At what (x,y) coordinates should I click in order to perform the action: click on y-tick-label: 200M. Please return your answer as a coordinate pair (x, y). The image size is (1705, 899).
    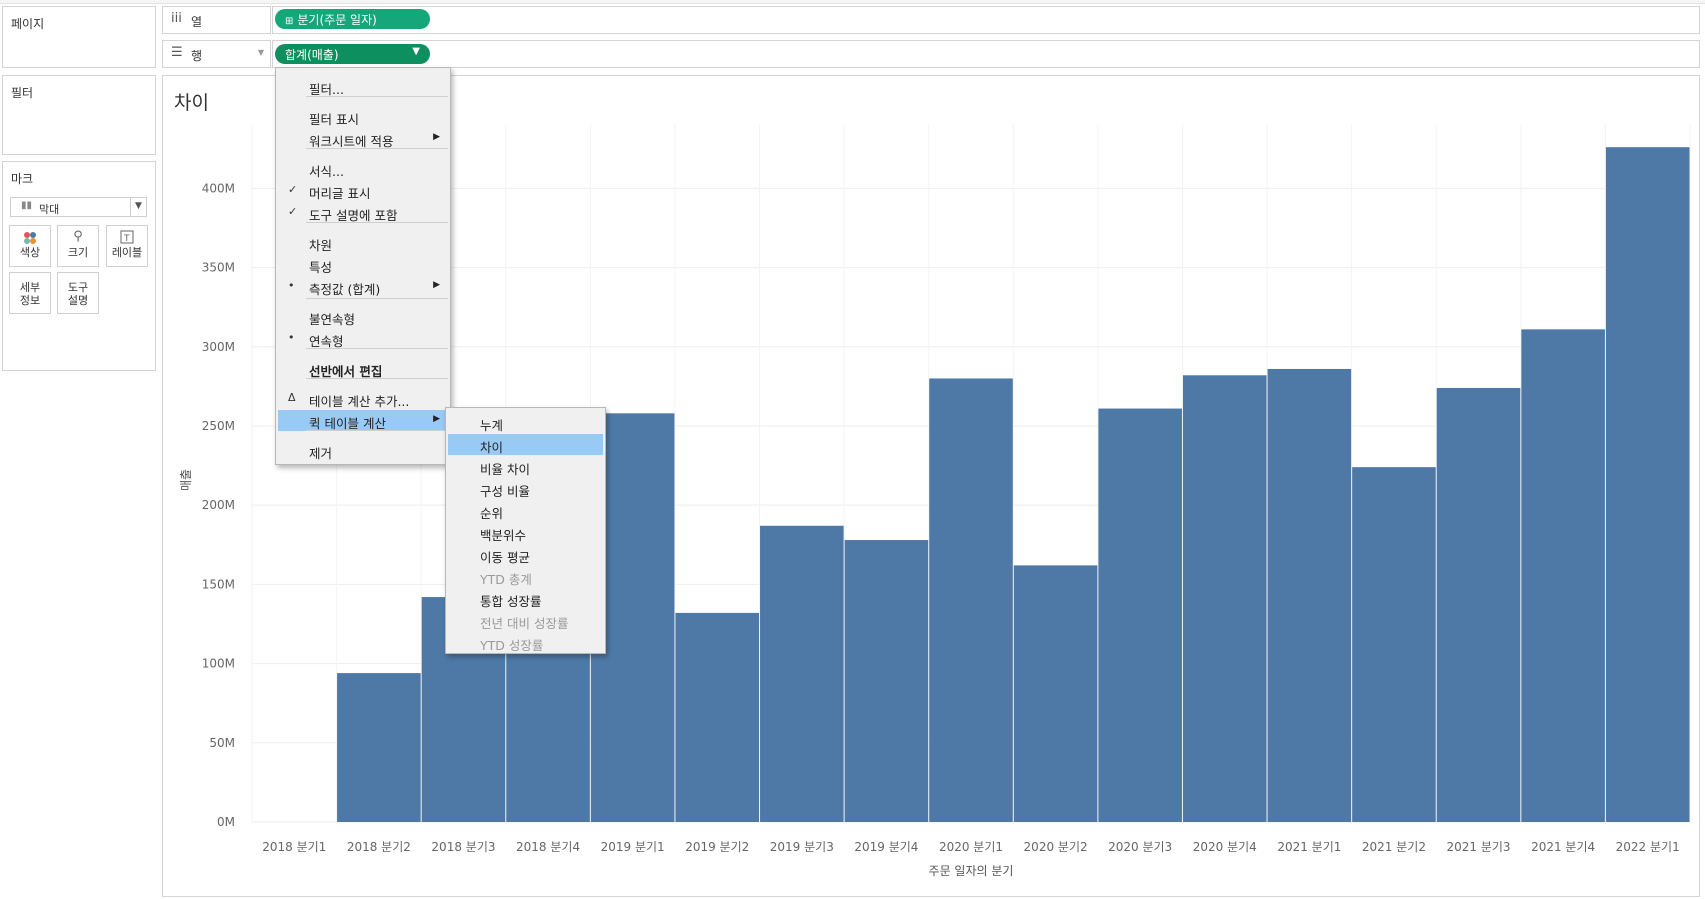
    Looking at the image, I should click on (218, 505).